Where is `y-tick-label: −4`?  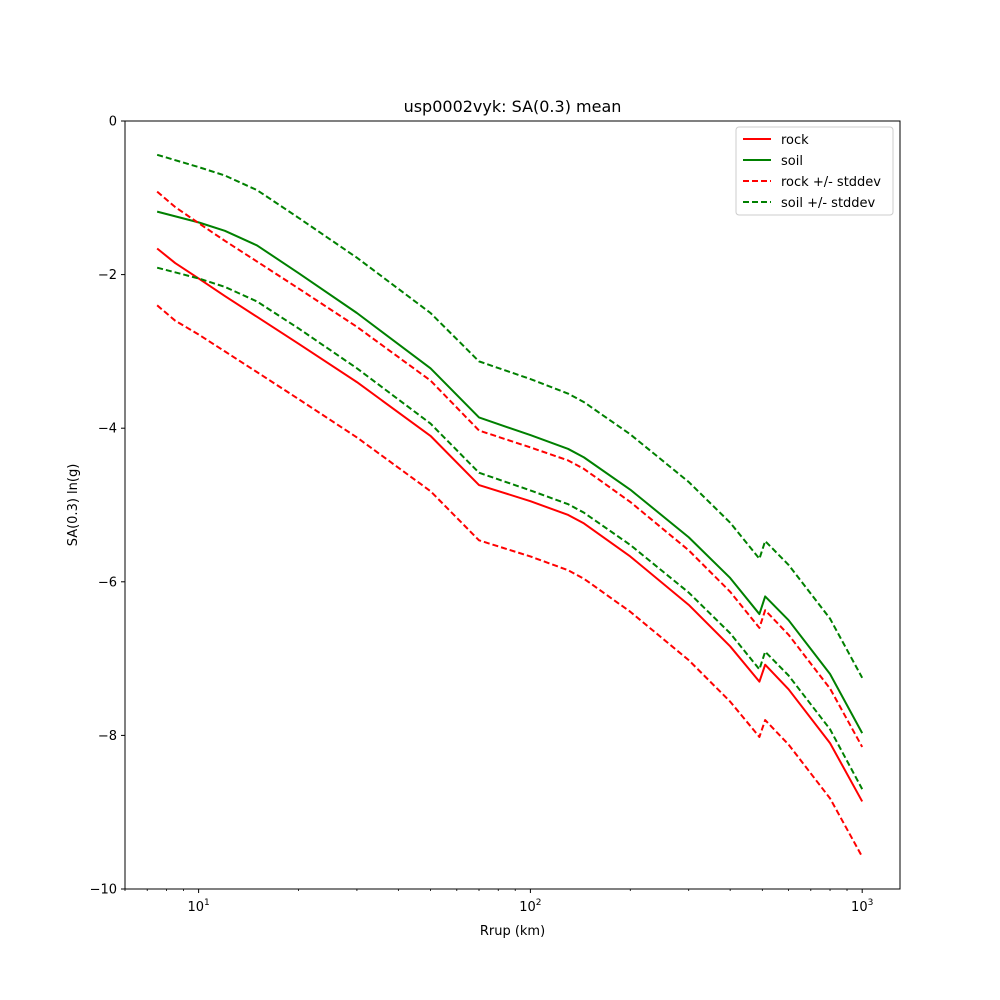 y-tick-label: −4 is located at coordinates (107, 429).